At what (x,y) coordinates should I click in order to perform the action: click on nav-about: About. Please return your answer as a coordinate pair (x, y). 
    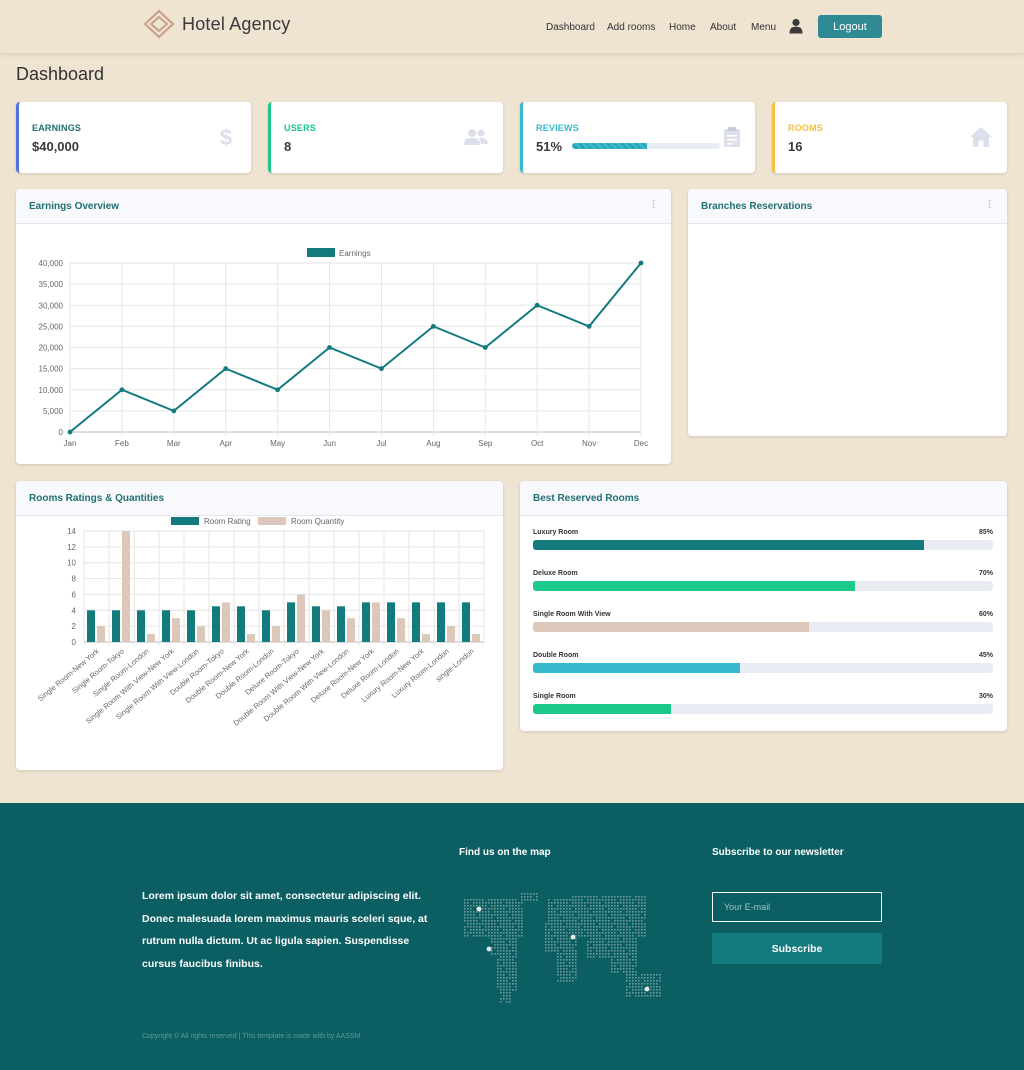
    Looking at the image, I should click on (723, 27).